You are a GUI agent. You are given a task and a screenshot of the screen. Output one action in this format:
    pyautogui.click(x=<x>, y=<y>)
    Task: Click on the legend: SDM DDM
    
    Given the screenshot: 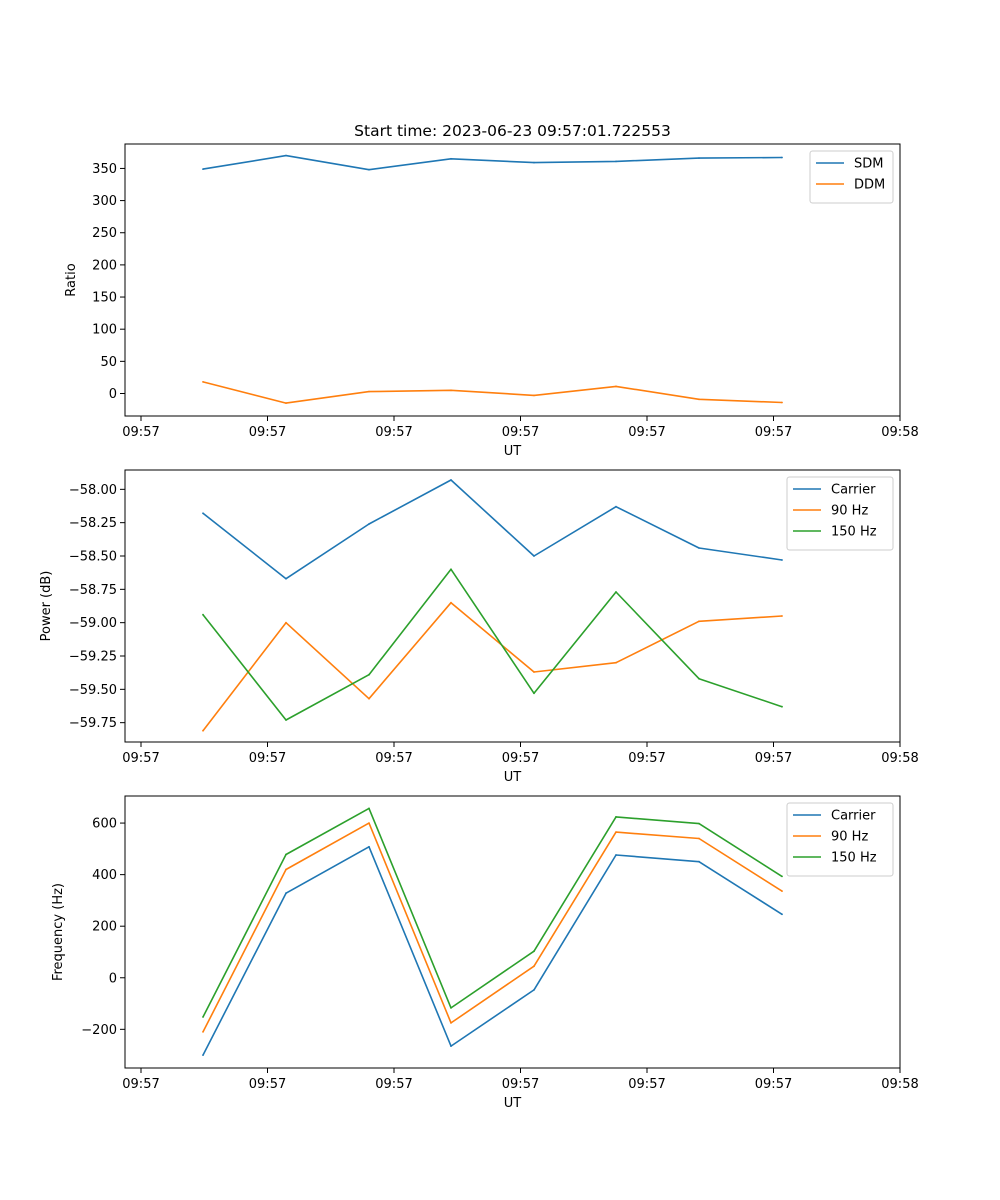 What is the action you would take?
    pyautogui.click(x=851, y=177)
    